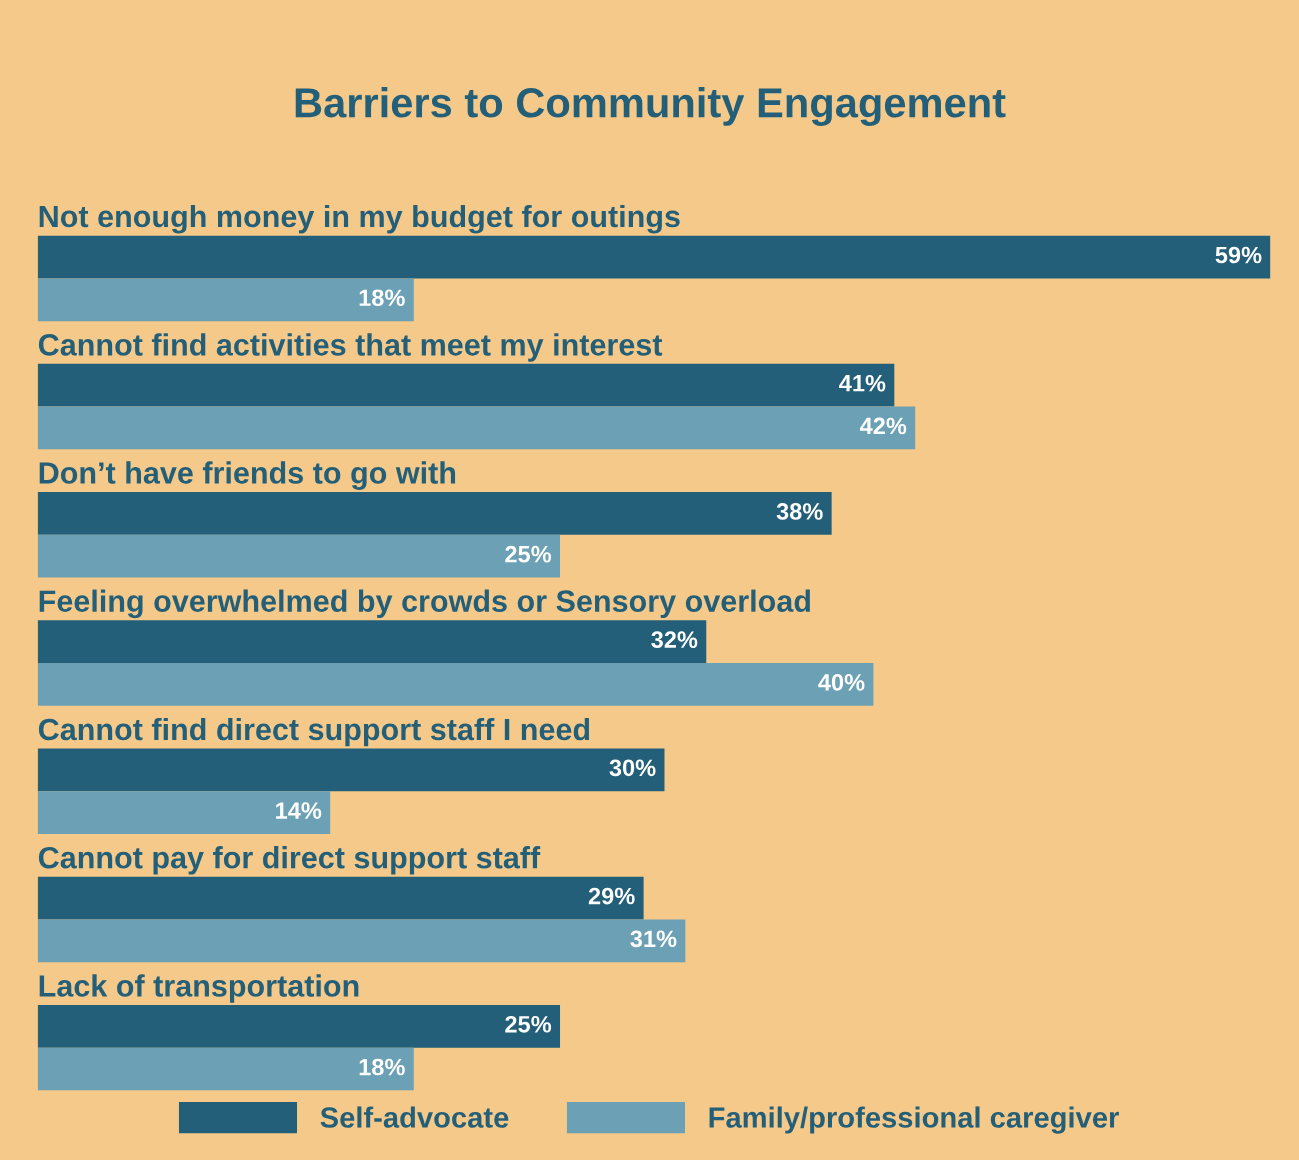  Describe the element at coordinates (611, 896) in the screenshot. I see `data-label: 29%` at that location.